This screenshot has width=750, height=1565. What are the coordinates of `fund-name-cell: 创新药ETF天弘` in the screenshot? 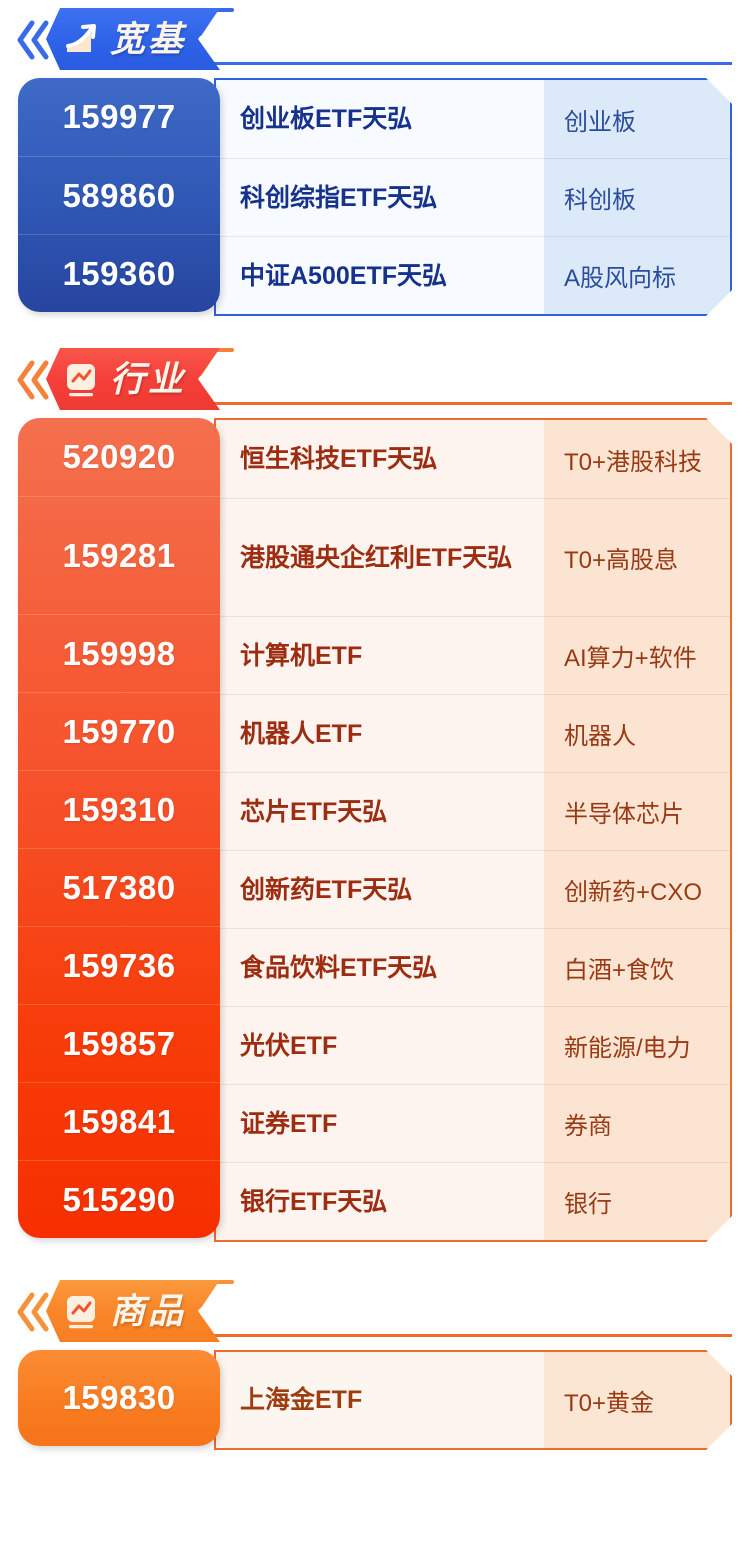 It's located at (380, 889).